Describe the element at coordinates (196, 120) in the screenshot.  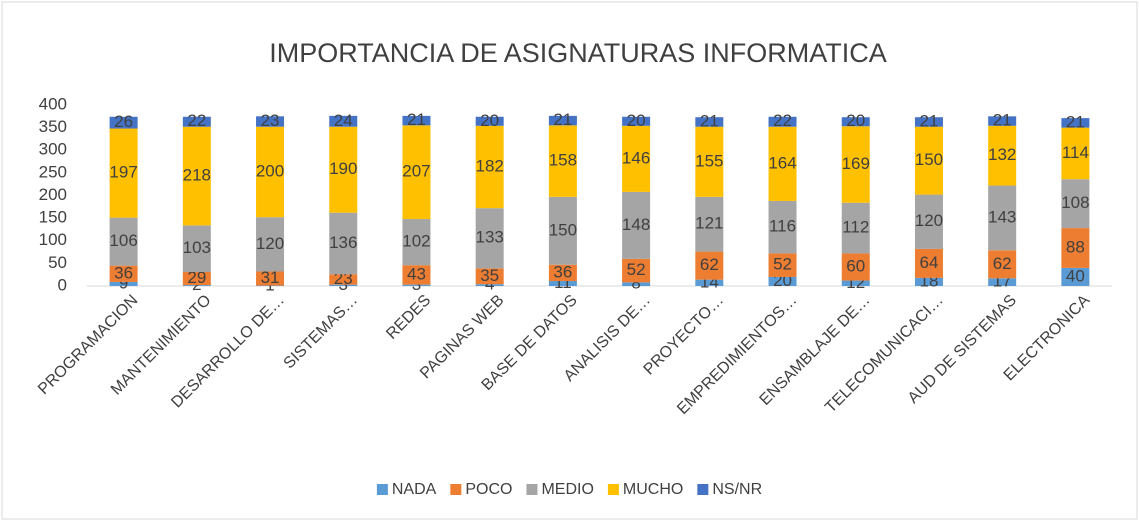
I see `data-label: 22` at that location.